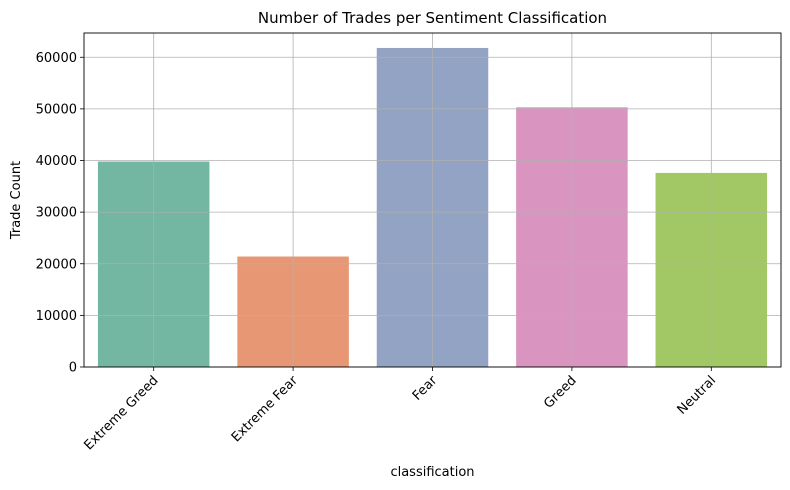 The width and height of the screenshot is (790, 490). Describe the element at coordinates (73, 368) in the screenshot. I see `y-tick-label: 0` at that location.